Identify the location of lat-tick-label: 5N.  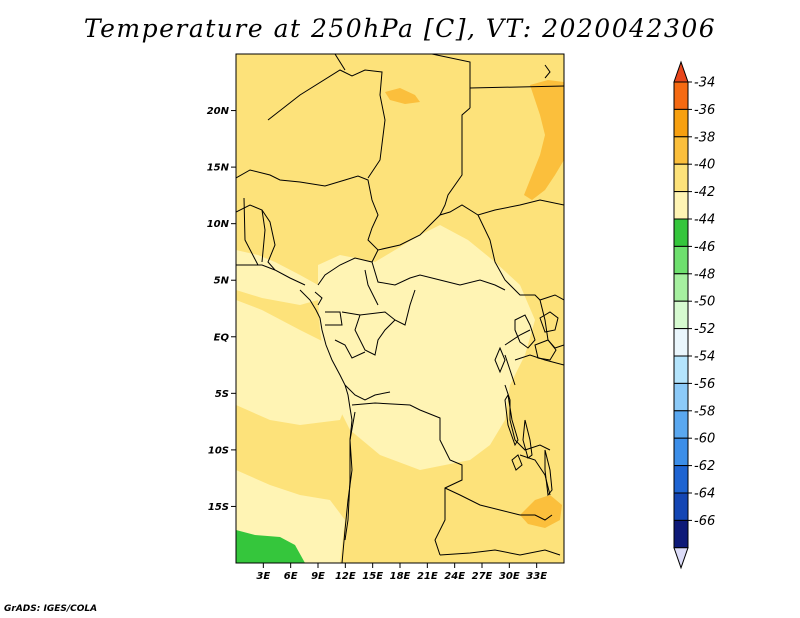
(222, 281).